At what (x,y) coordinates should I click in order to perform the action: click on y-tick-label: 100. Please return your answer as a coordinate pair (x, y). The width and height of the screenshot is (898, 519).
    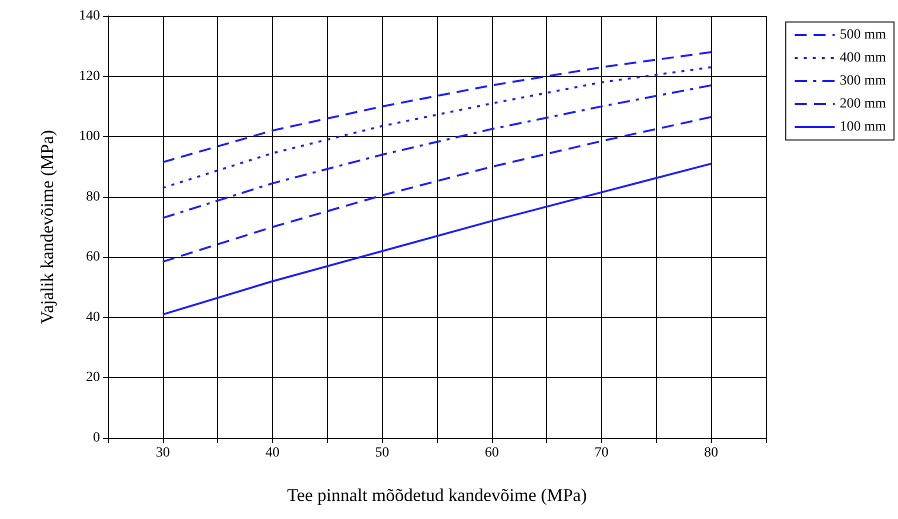
    Looking at the image, I should click on (89, 136).